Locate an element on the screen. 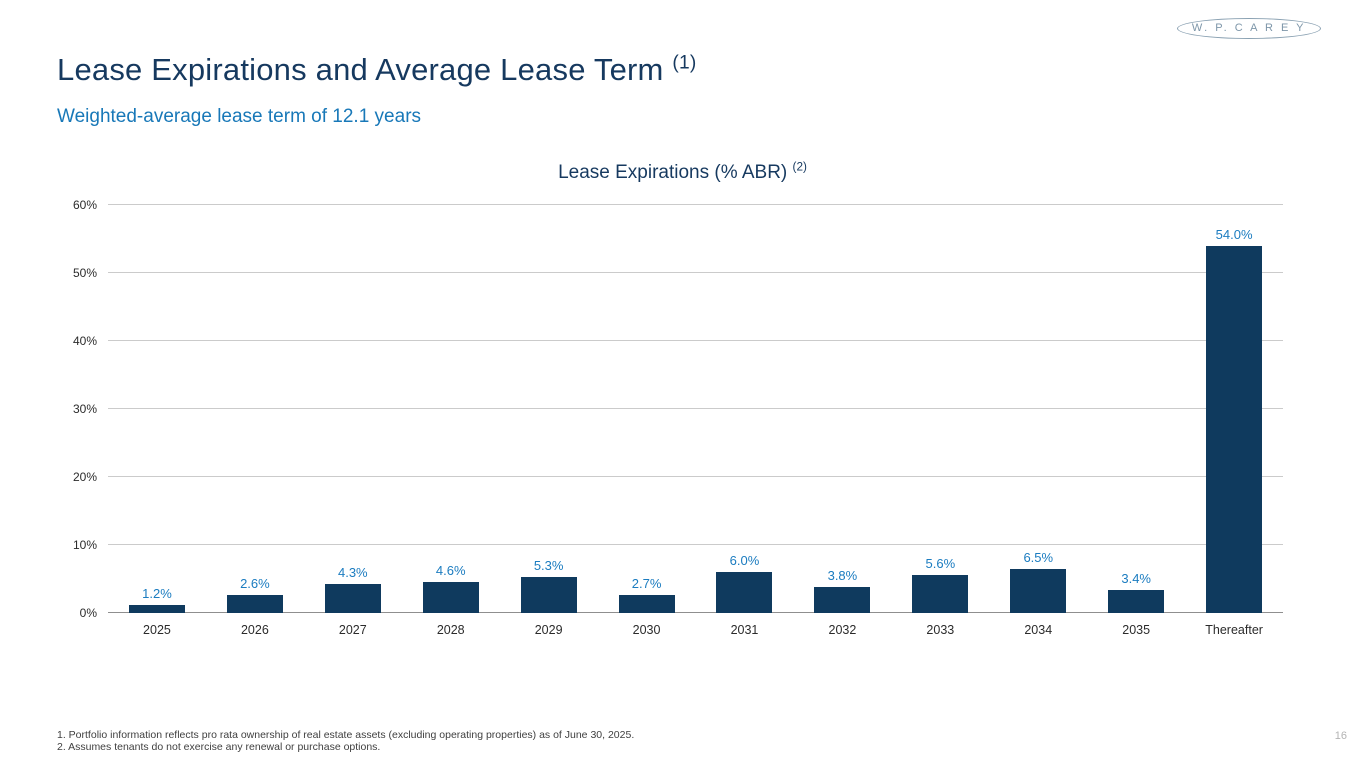  bar-column: 5.6% is located at coordinates (940, 409).